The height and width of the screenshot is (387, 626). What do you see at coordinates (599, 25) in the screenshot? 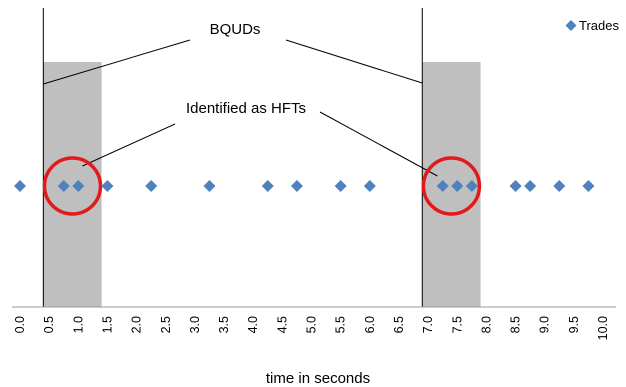
I see `legend-label-trades: Trades` at bounding box center [599, 25].